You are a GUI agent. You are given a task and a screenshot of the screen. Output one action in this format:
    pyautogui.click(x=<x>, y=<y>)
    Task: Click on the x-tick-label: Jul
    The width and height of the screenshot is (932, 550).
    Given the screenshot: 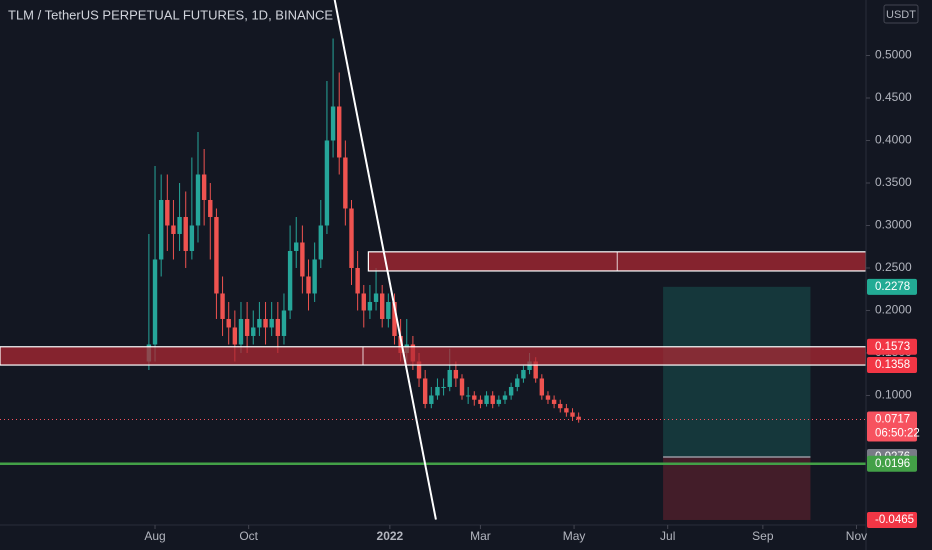 What is the action you would take?
    pyautogui.click(x=667, y=536)
    